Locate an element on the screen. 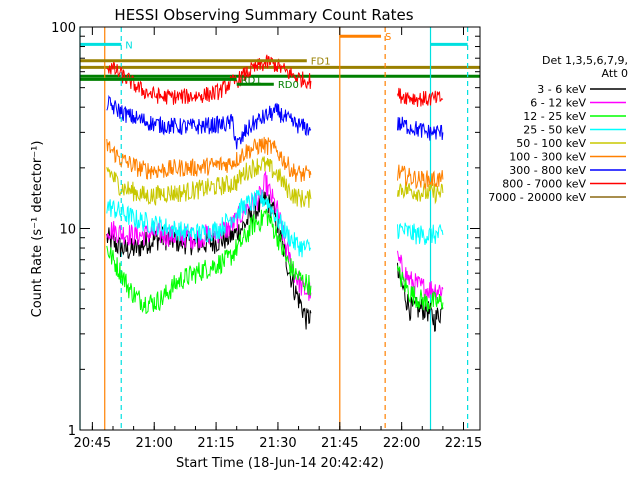 The image size is (640, 480). flag-label-RD1: RD1 is located at coordinates (251, 80).